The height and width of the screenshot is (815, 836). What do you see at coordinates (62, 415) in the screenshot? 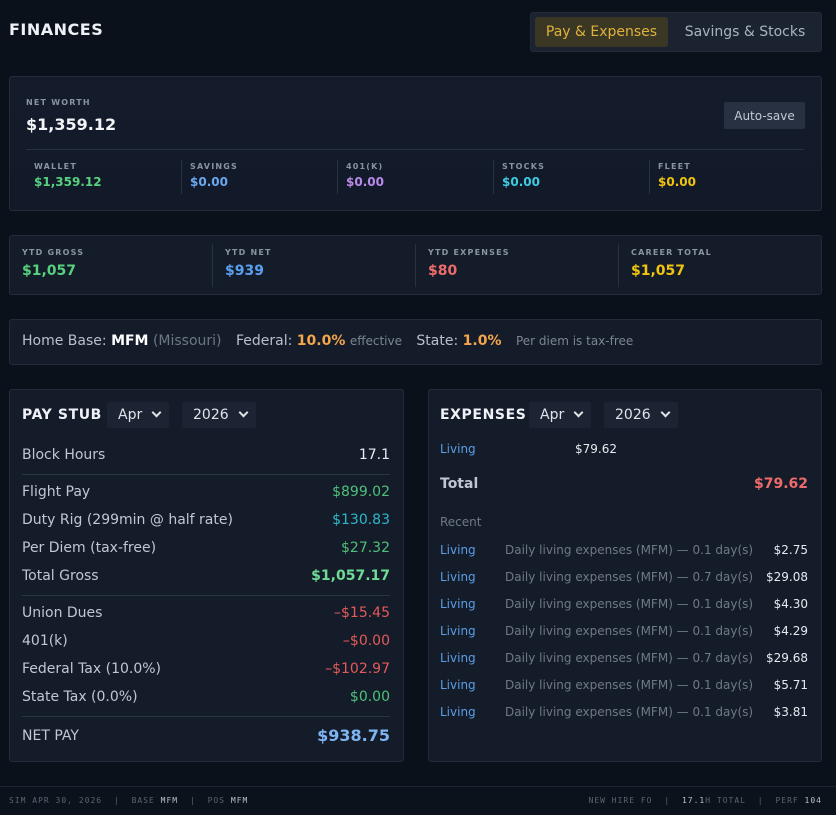
I see `pay-stub-title: PAY STUB` at bounding box center [62, 415].